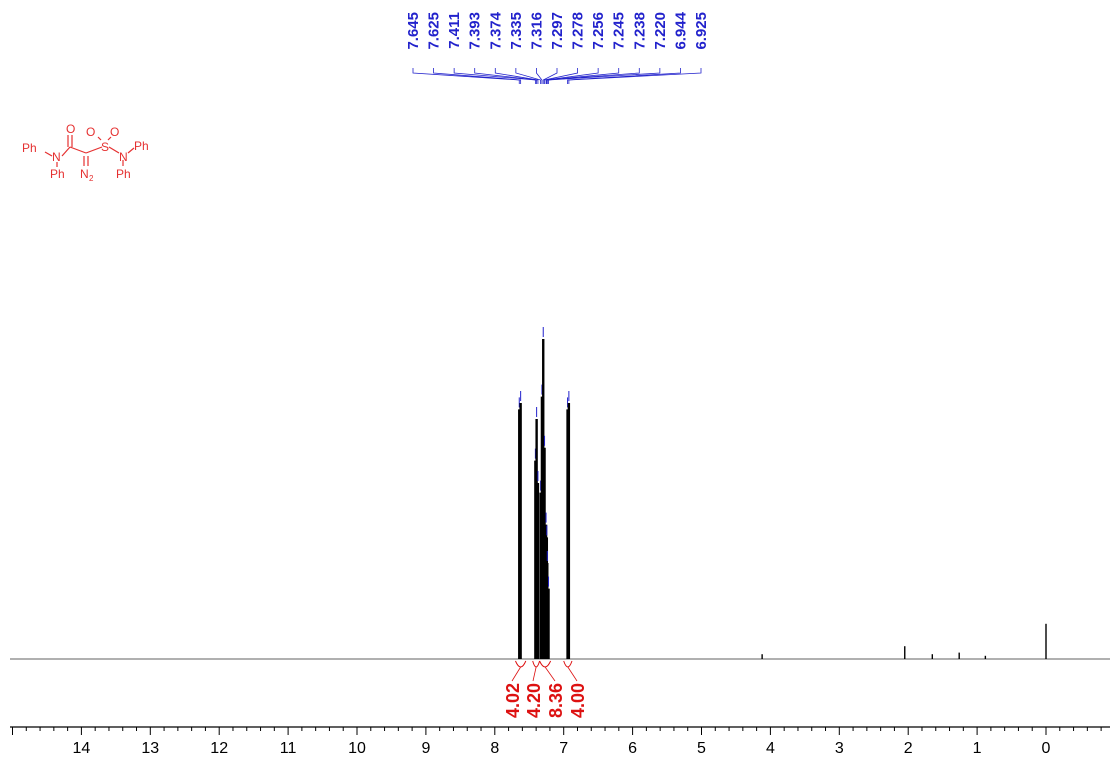 This screenshot has width=1110, height=760. I want to click on axis-tick-label: 5, so click(701, 748).